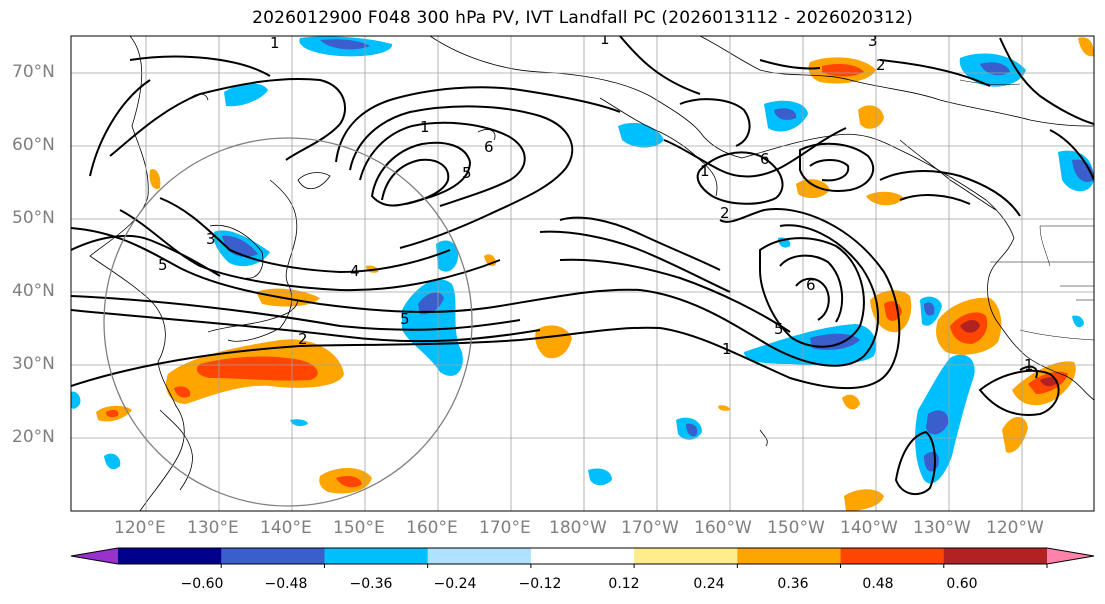  Describe the element at coordinates (33, 72) in the screenshot. I see `lat-label: 70°N` at that location.